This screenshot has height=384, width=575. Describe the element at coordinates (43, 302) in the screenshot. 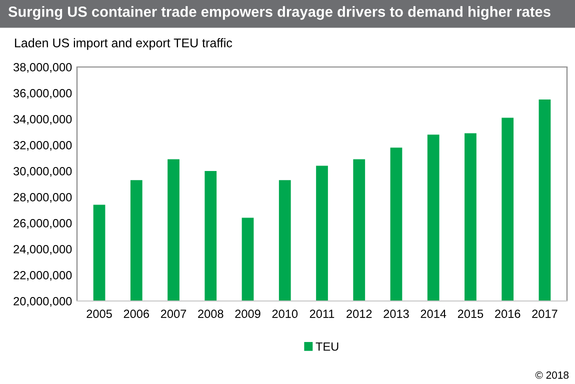

I see `y-tick-label: 20,000,000` at that location.